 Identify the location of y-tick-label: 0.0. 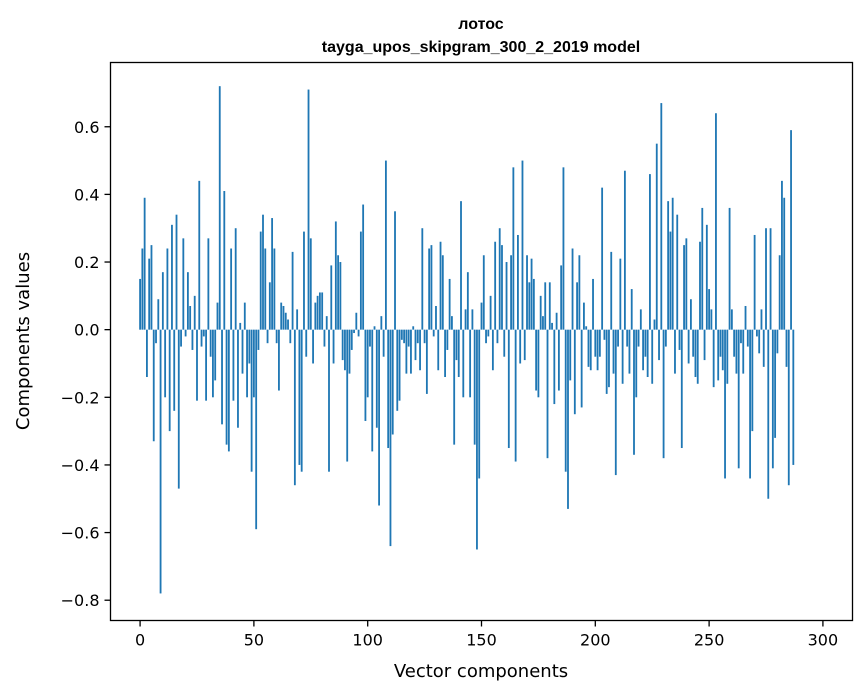
(86, 330).